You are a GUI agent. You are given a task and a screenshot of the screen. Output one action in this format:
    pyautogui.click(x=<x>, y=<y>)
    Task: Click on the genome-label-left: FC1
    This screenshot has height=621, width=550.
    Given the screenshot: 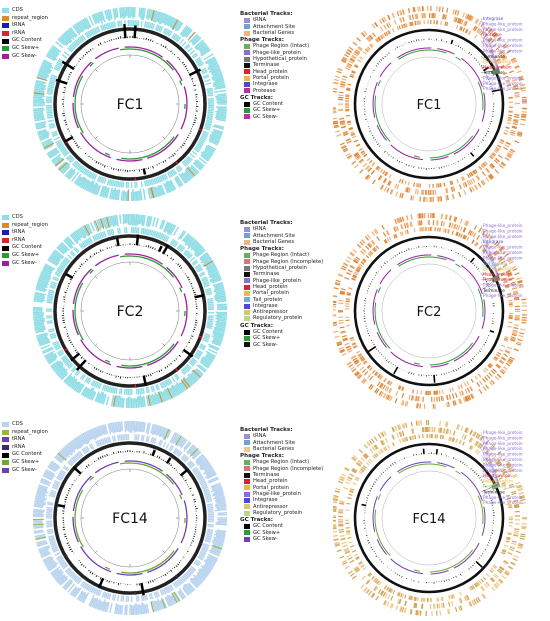 What is the action you would take?
    pyautogui.click(x=130, y=105)
    